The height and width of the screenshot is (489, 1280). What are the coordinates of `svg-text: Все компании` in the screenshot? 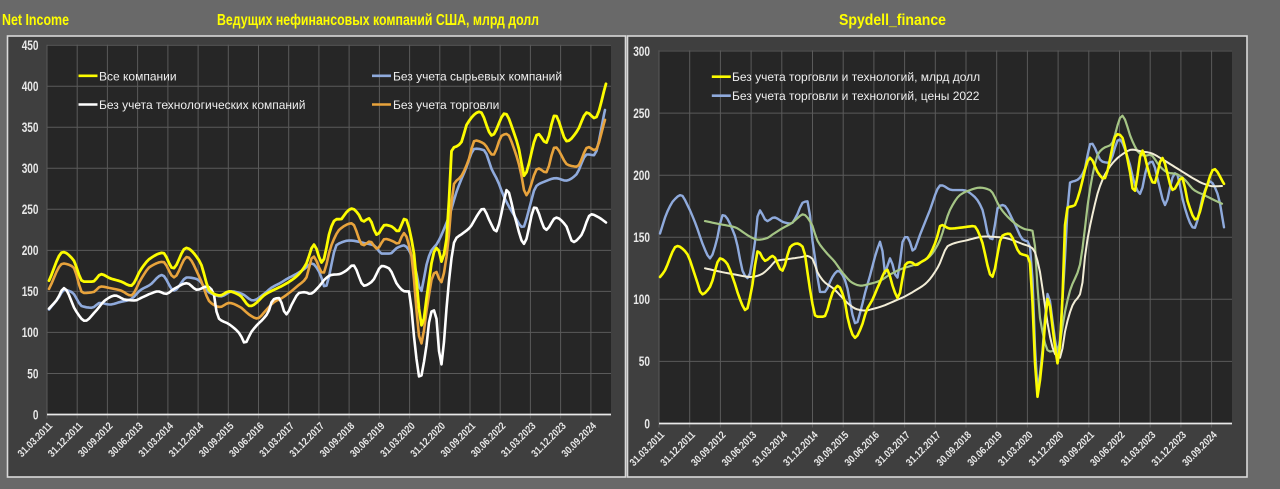 It's located at (138, 76).